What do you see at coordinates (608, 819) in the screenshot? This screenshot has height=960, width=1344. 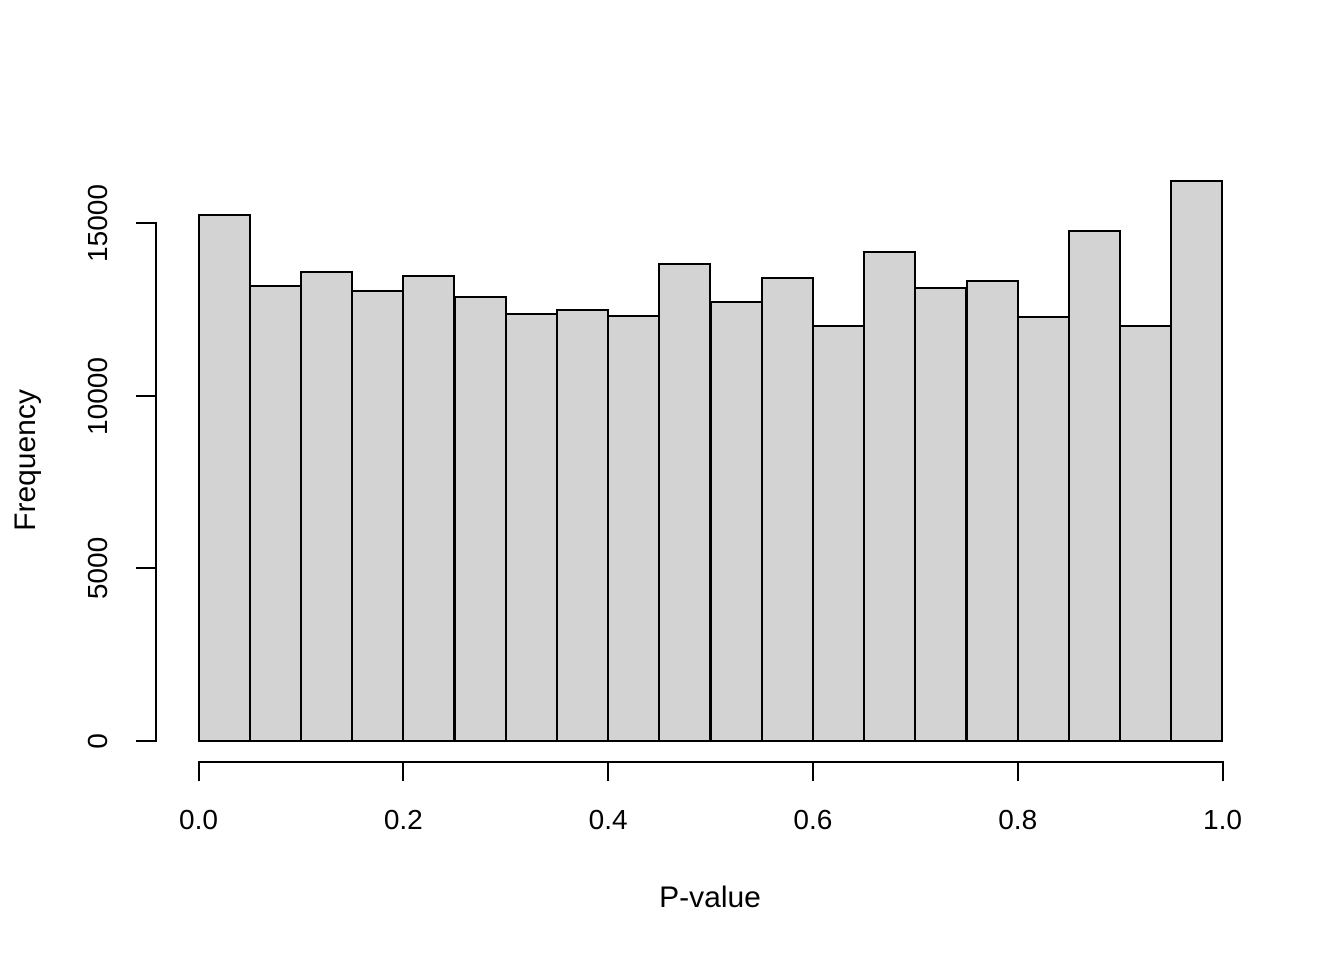 I see `x-tick-label: 0.4` at bounding box center [608, 819].